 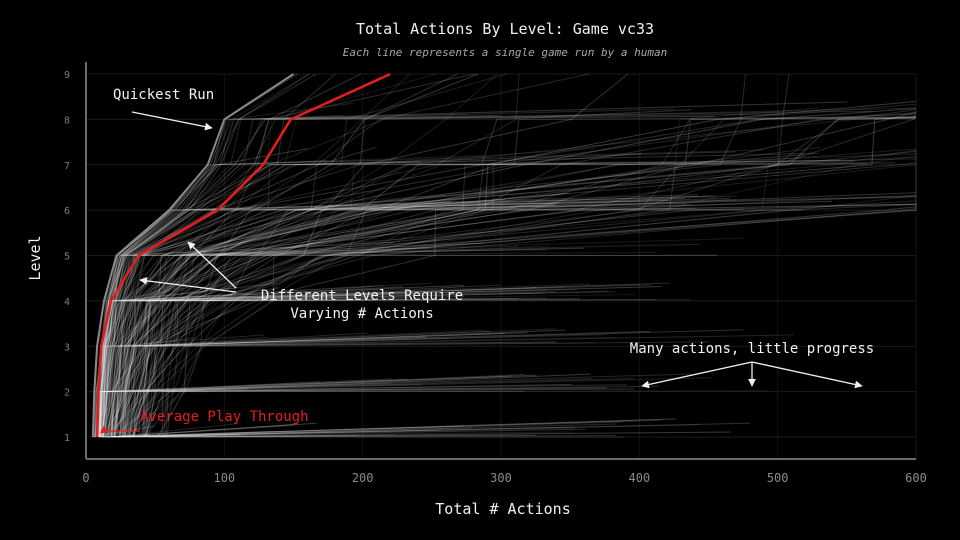 I want to click on arrow-quickest-run, so click(x=172, y=121).